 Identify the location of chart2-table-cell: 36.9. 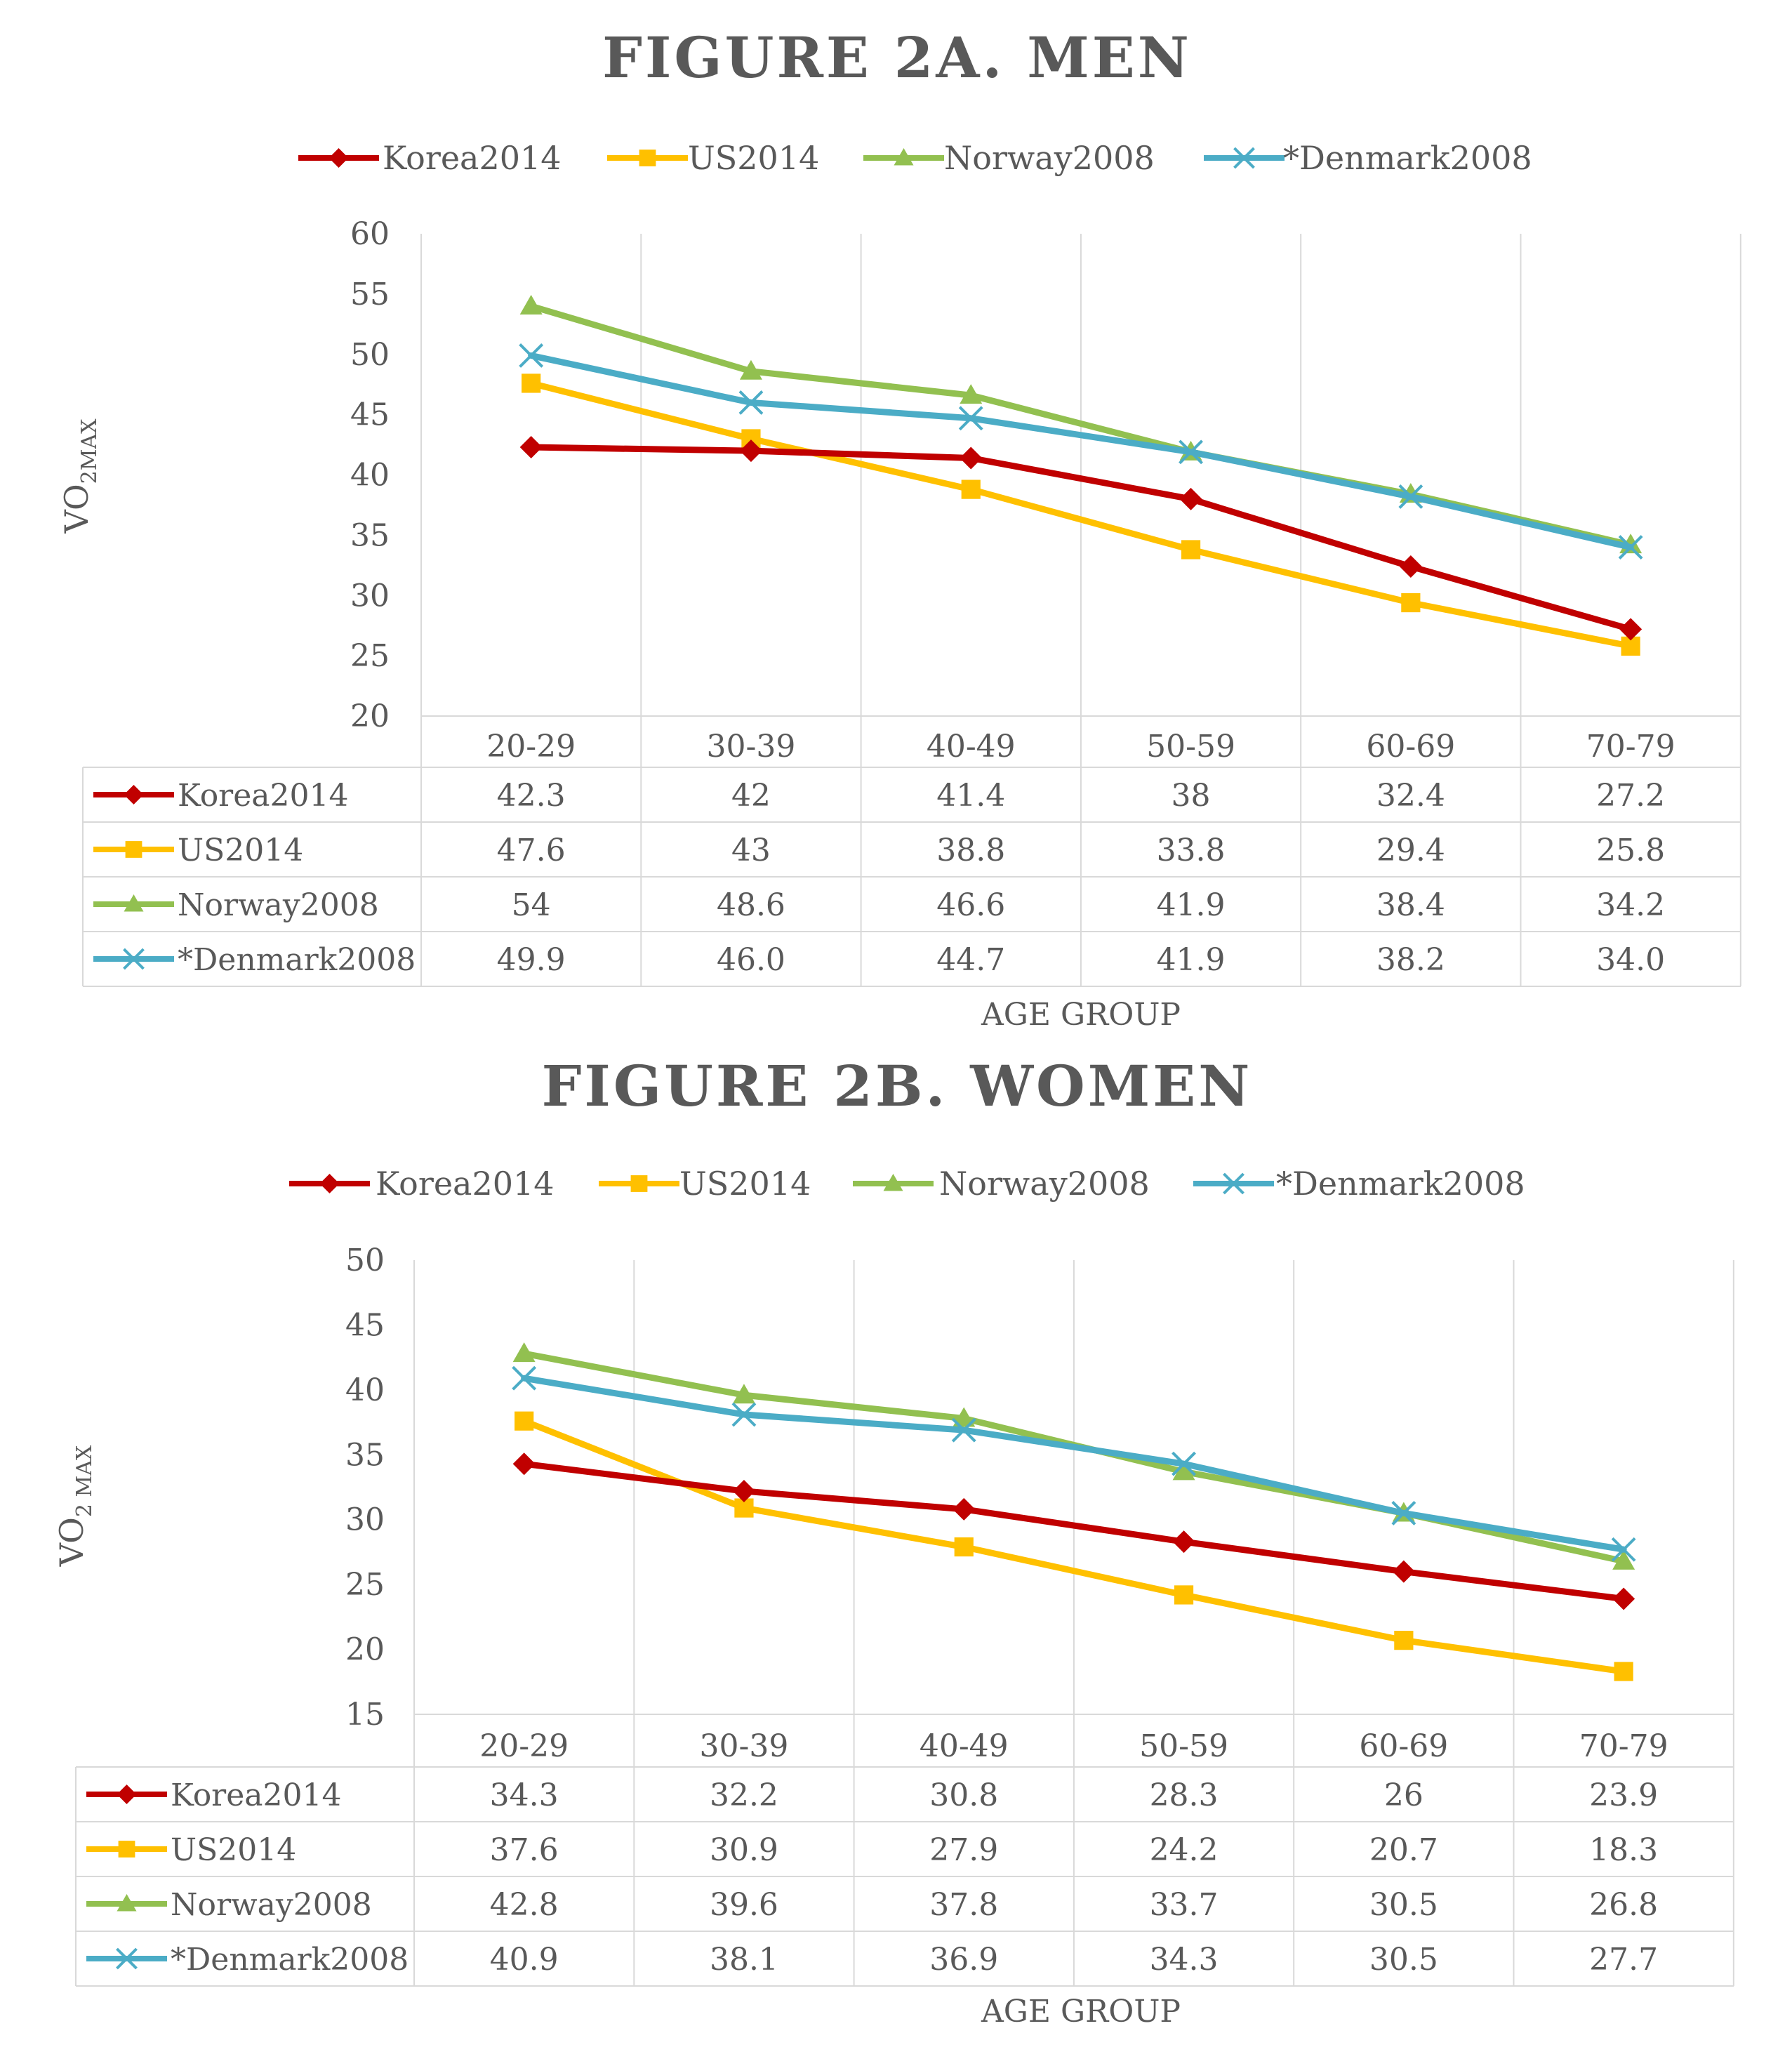
(964, 1960).